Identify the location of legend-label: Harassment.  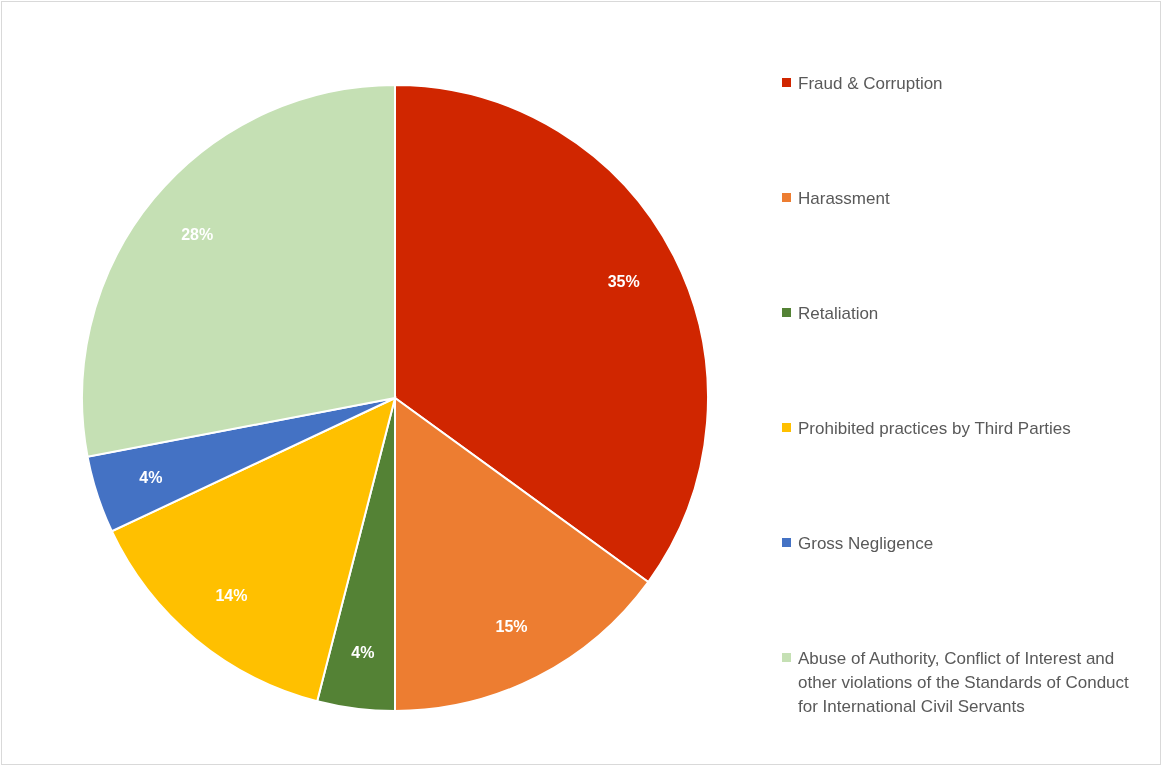
(844, 199).